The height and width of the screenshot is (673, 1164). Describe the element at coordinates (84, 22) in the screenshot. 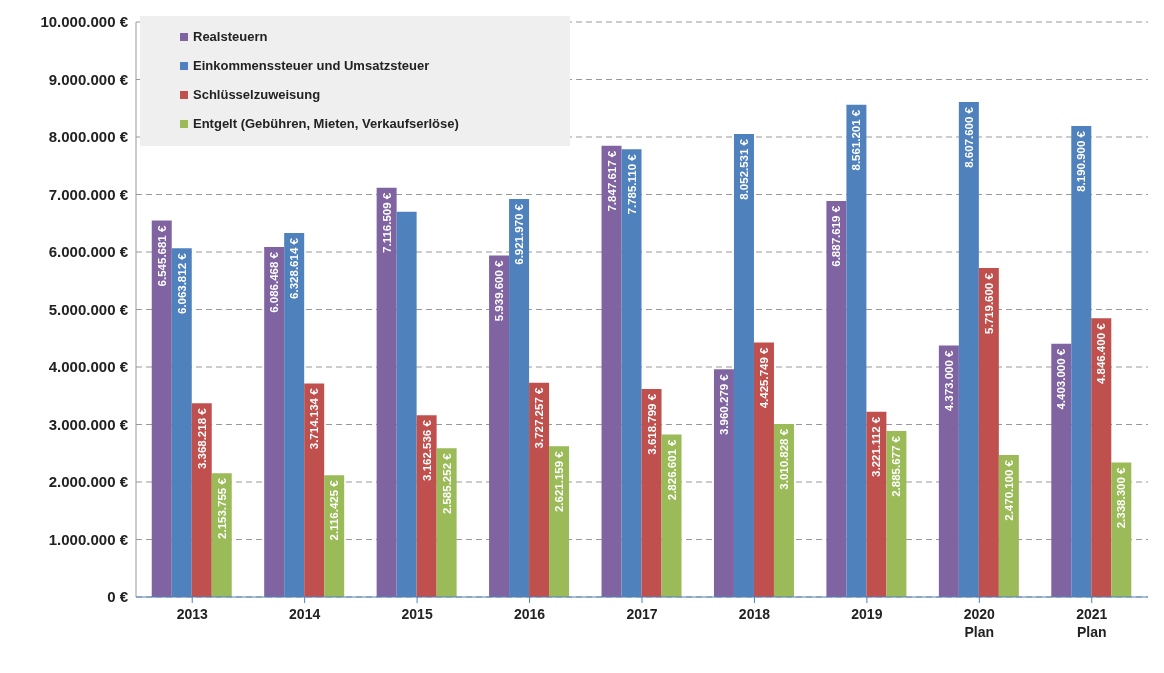

I see `y-tick-label: 10.000.000 €` at that location.